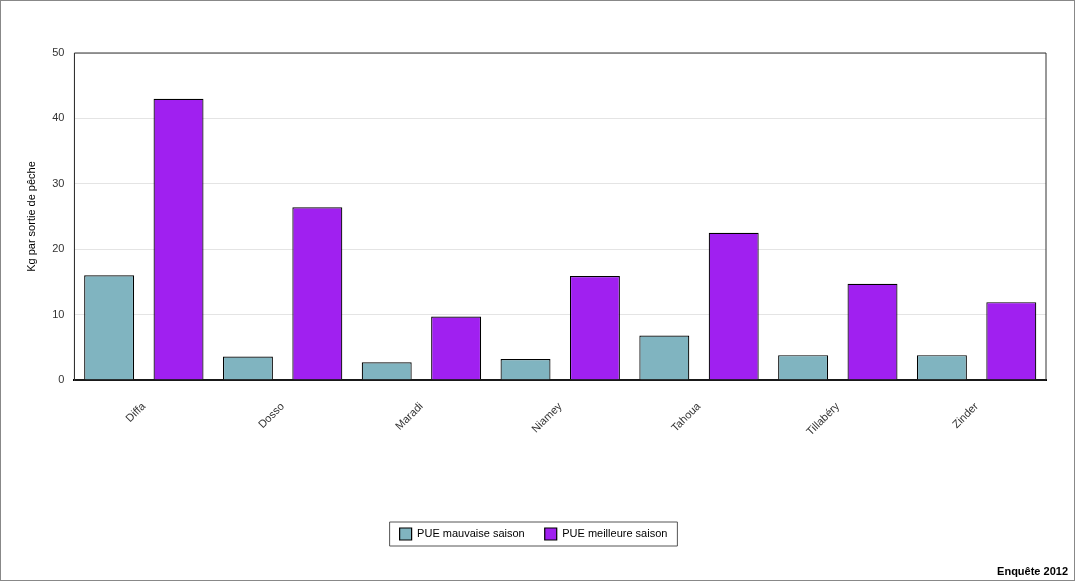  What do you see at coordinates (58, 182) in the screenshot?
I see `y-tick-label: 30` at bounding box center [58, 182].